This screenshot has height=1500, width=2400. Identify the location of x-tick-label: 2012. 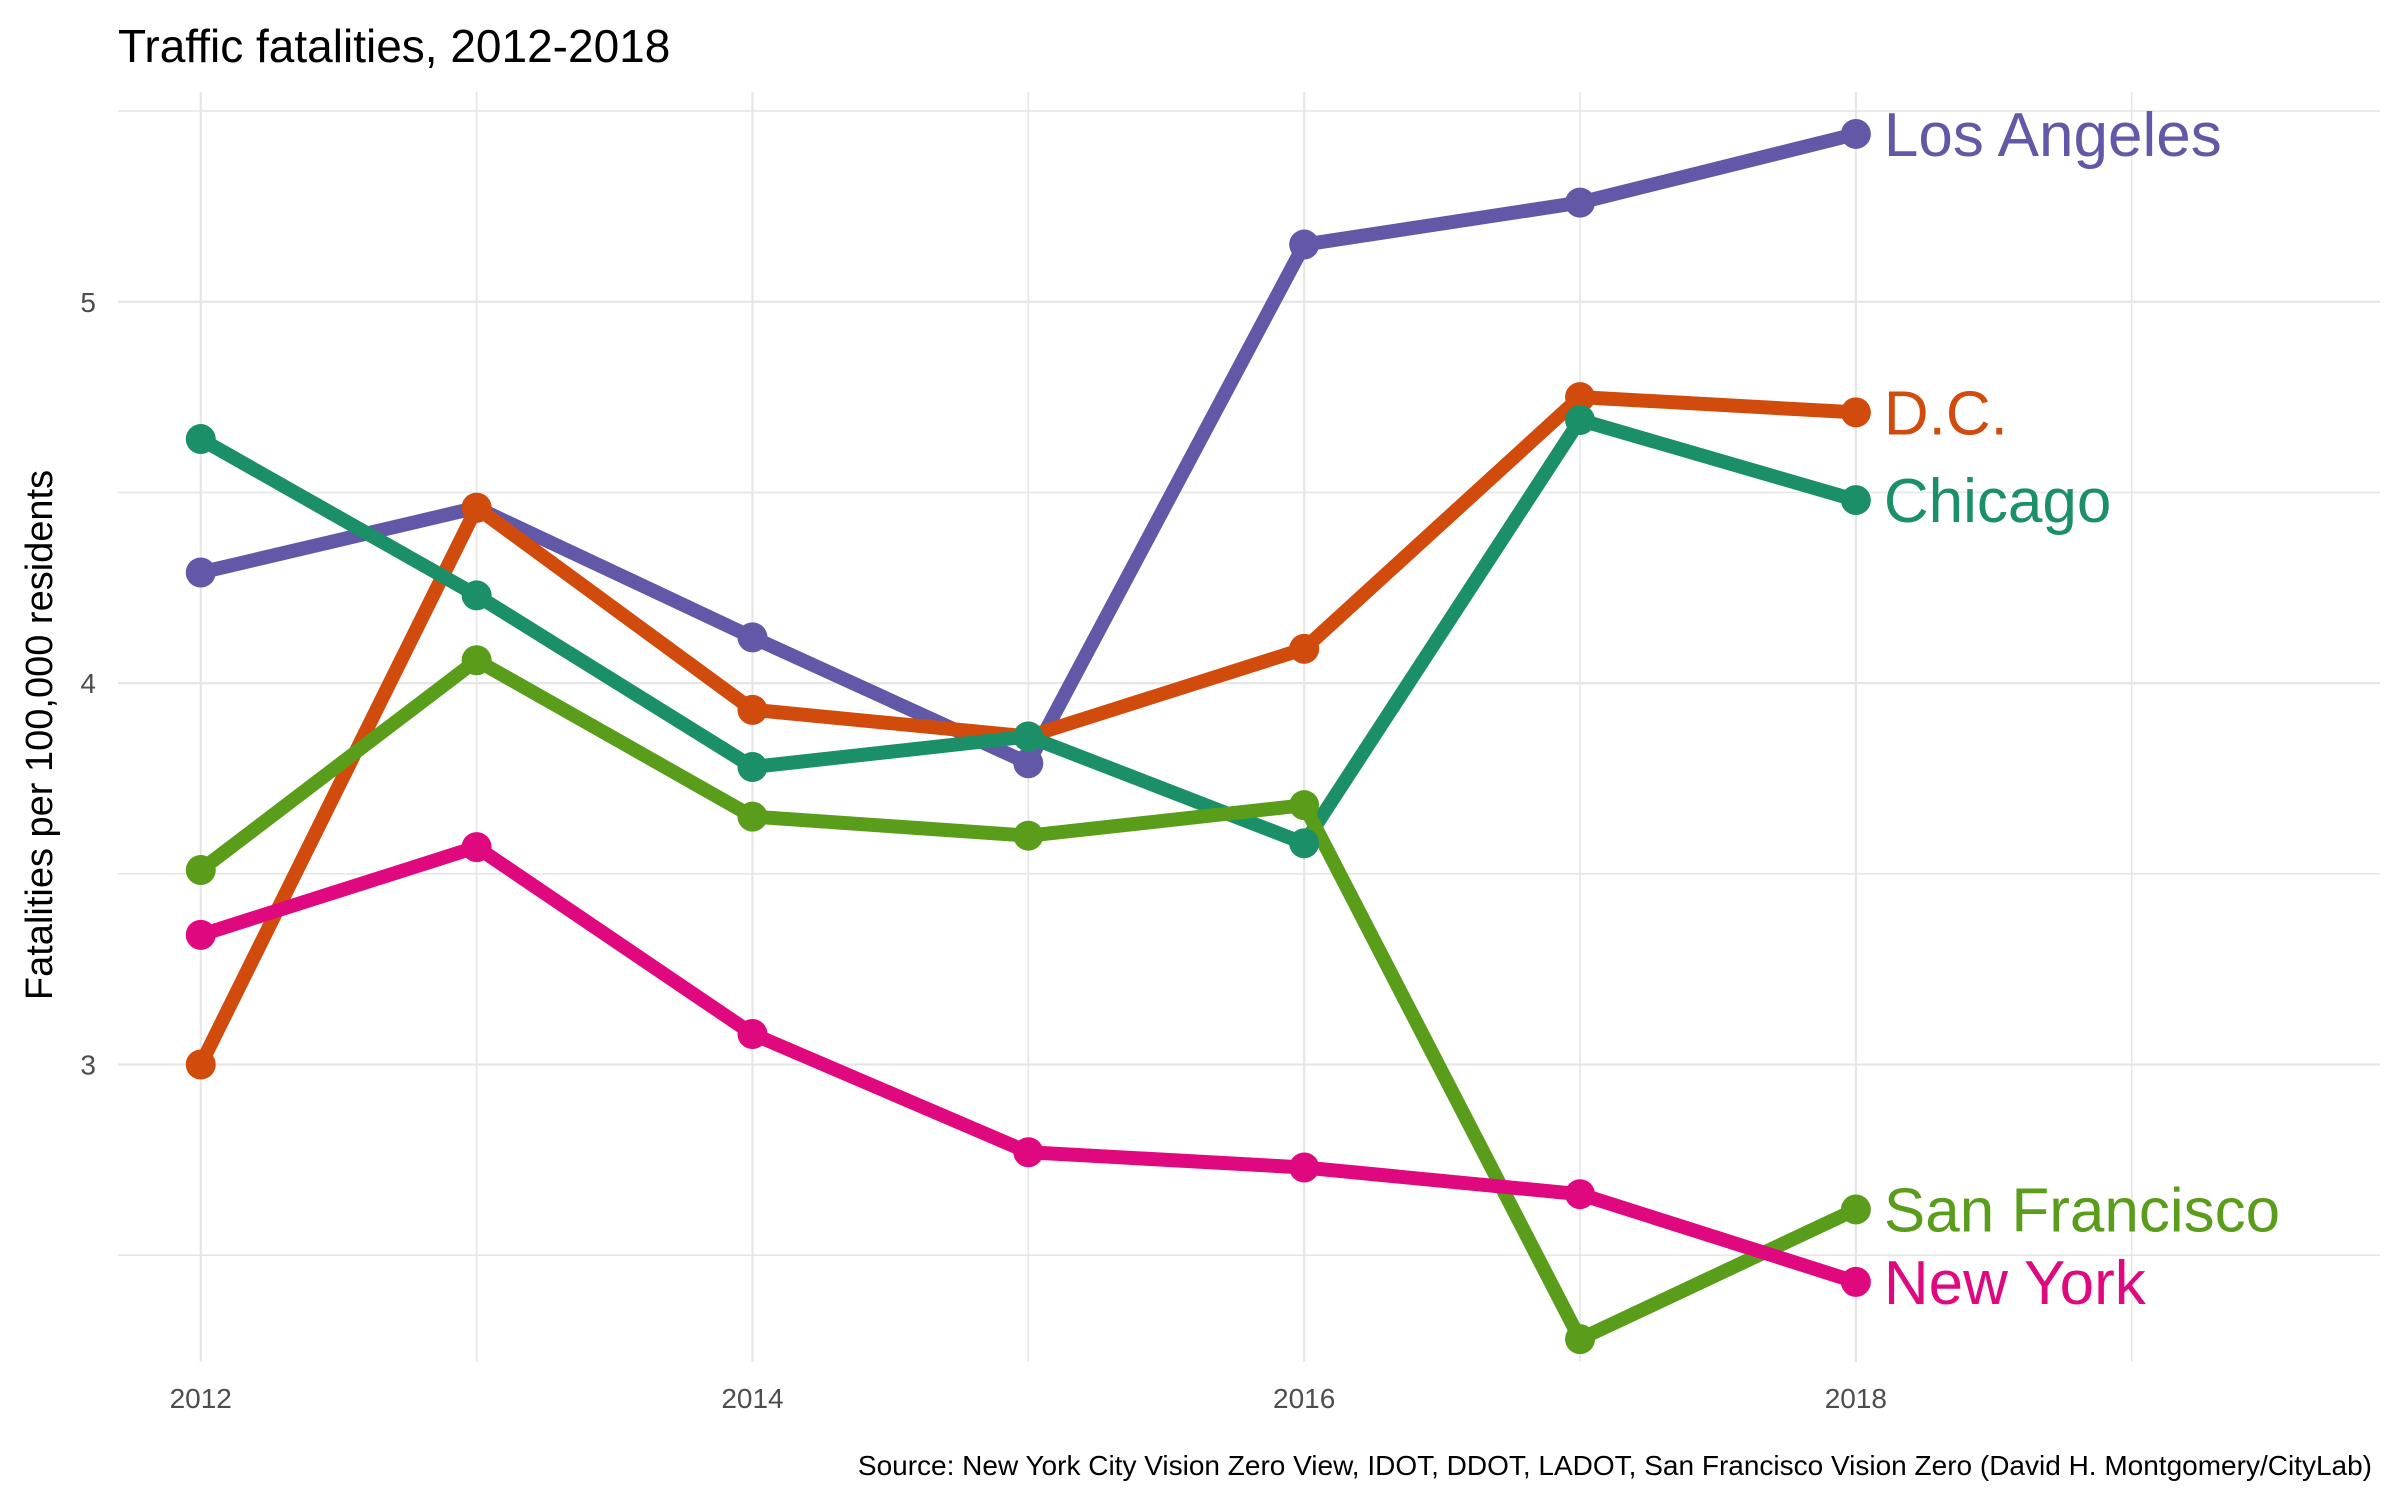
(201, 1398).